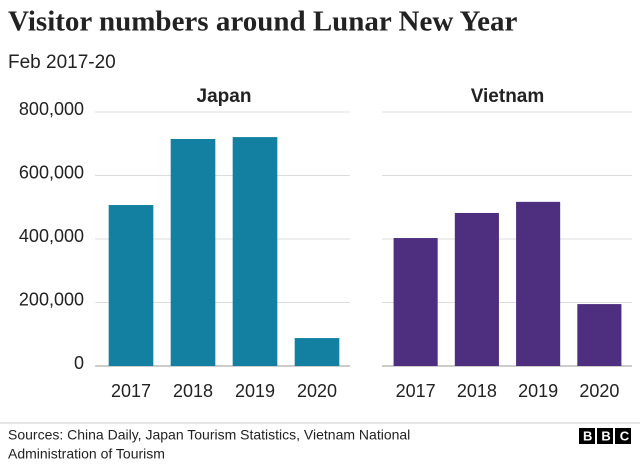 The image size is (640, 470). I want to click on chart-title: Visitor numbers around Lunar New Year, so click(263, 22).